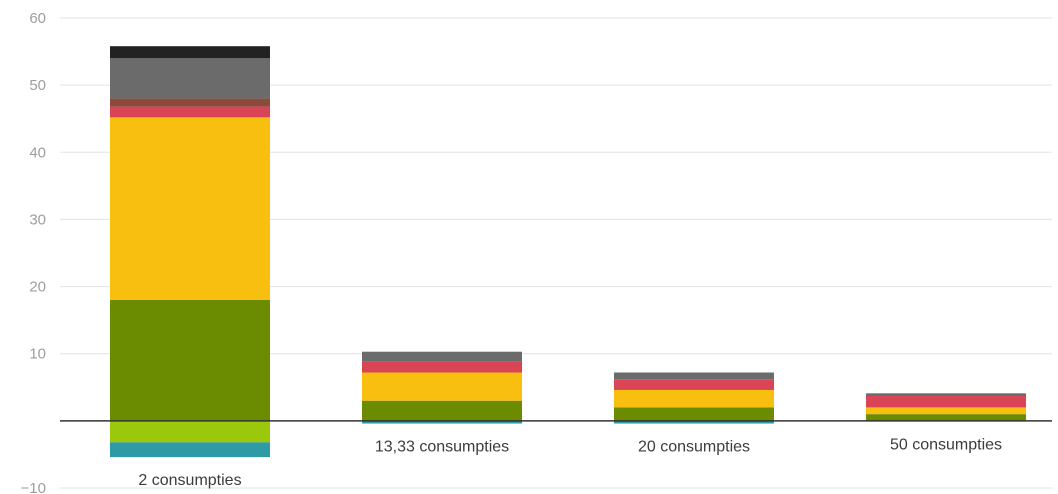  I want to click on x-category-label: 2 consumpties, so click(189, 480).